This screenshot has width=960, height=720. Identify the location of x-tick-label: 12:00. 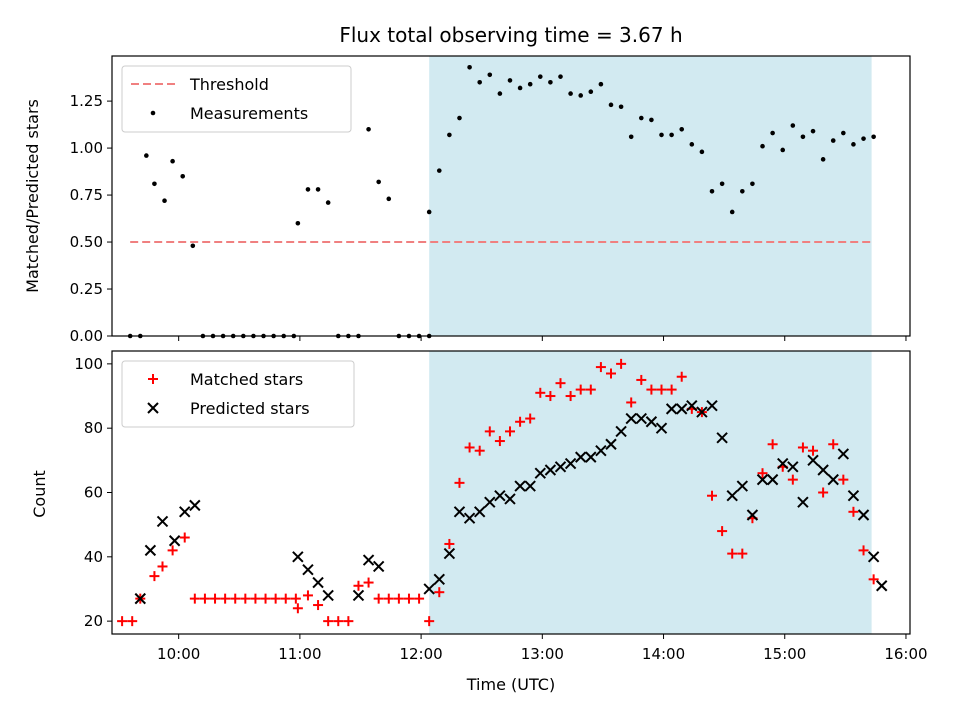
(420, 654).